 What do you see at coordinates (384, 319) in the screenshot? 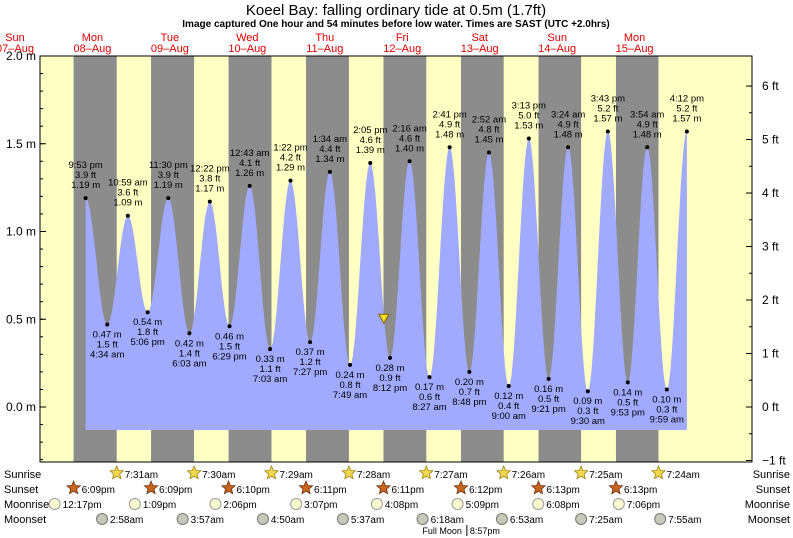
I see `current-tide-layer` at bounding box center [384, 319].